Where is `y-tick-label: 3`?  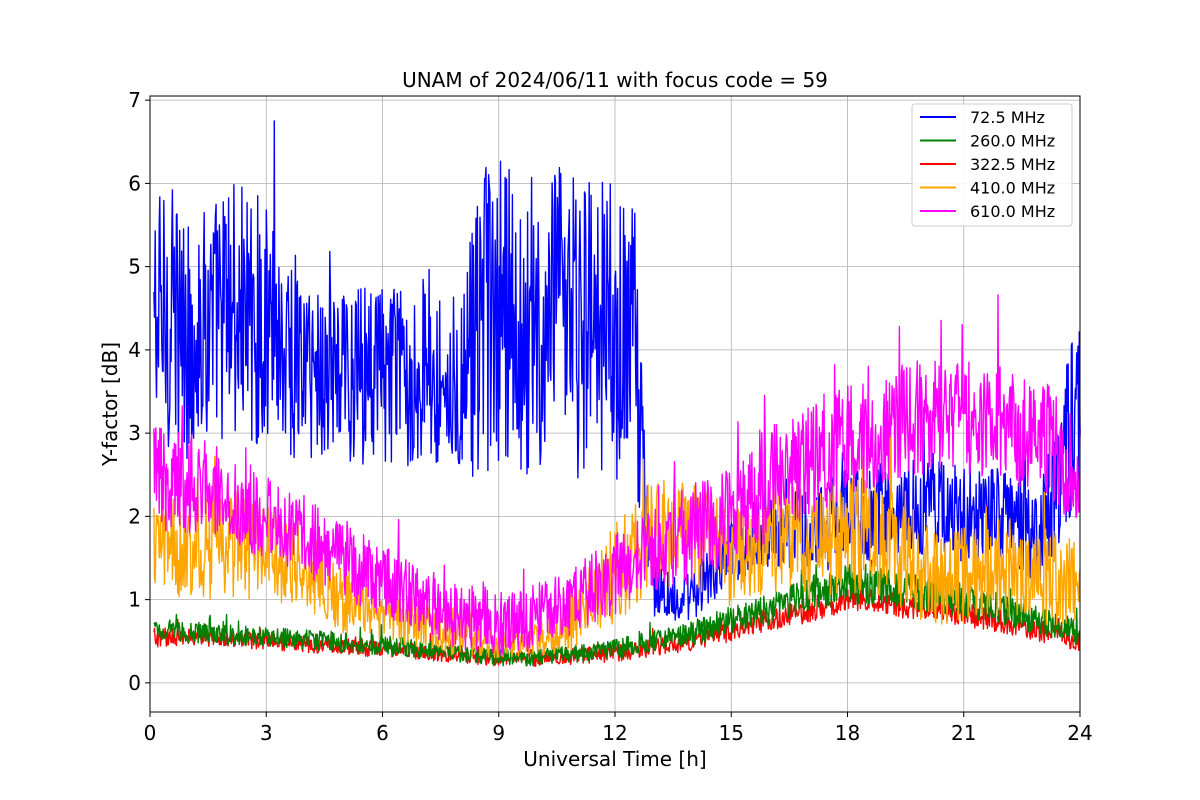 y-tick-label: 3 is located at coordinates (134, 433).